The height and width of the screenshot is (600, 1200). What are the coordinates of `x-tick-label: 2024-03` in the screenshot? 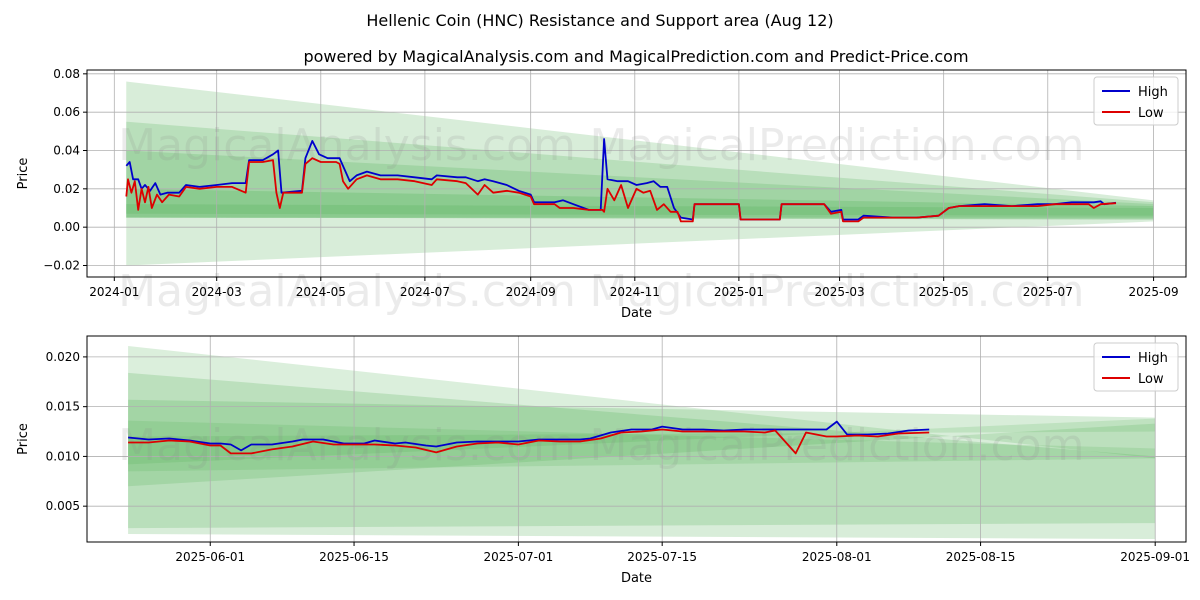 It's located at (217, 292).